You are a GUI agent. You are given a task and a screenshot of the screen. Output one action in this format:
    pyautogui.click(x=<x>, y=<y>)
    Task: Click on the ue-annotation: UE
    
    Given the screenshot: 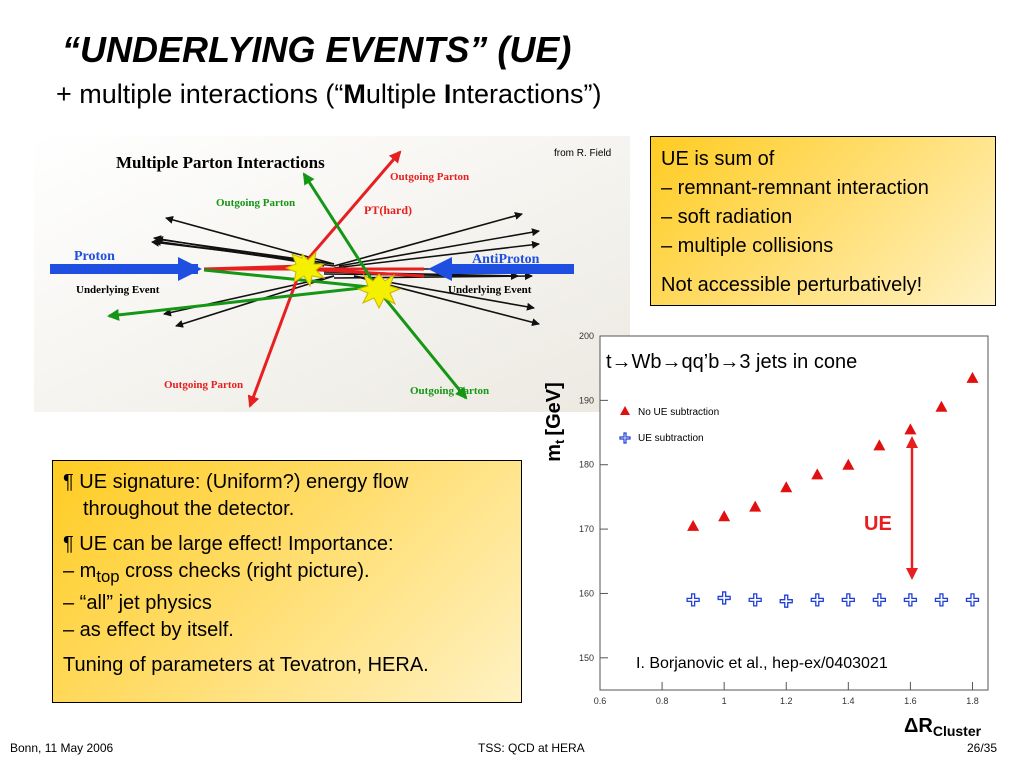 What is the action you would take?
    pyautogui.click(x=878, y=524)
    